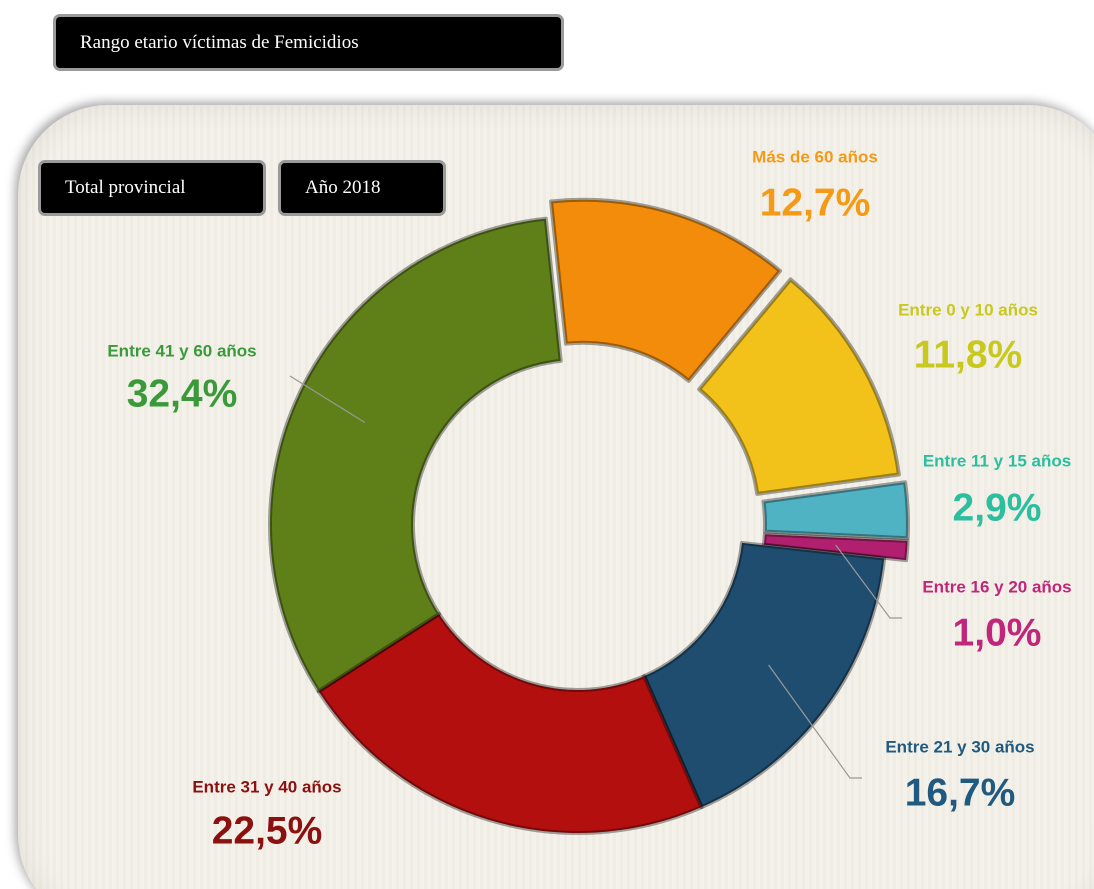 The image size is (1094, 889). What do you see at coordinates (182, 393) in the screenshot?
I see `value-label: 32,4%` at bounding box center [182, 393].